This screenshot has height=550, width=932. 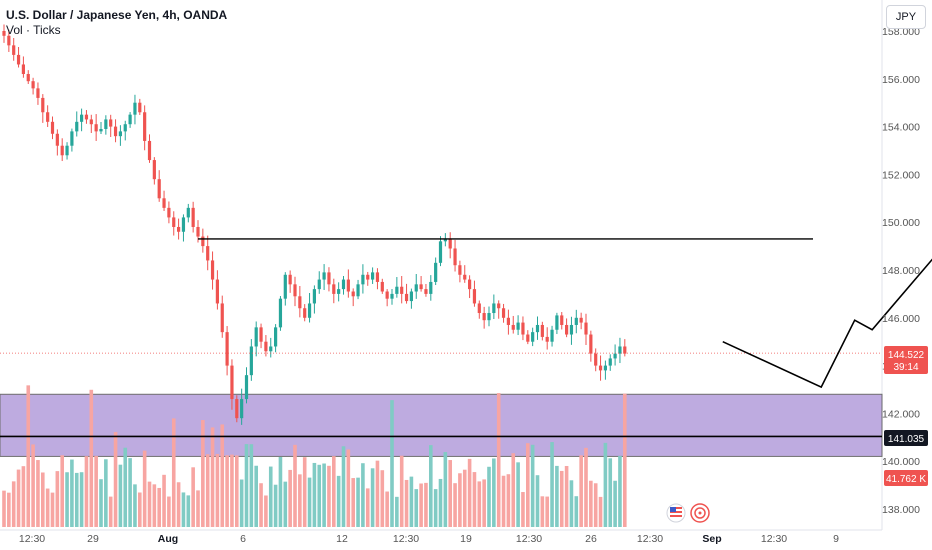 What do you see at coordinates (901, 223) in the screenshot?
I see `price-tick-label: 150.000` at bounding box center [901, 223].